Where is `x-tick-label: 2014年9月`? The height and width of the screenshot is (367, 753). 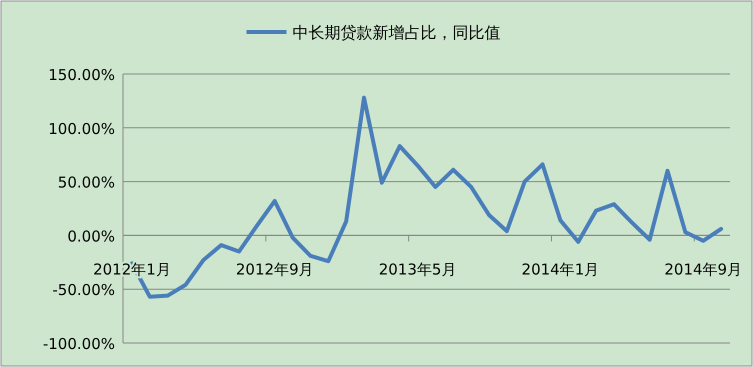 x-tick-label: 2014年9月 is located at coordinates (703, 269).